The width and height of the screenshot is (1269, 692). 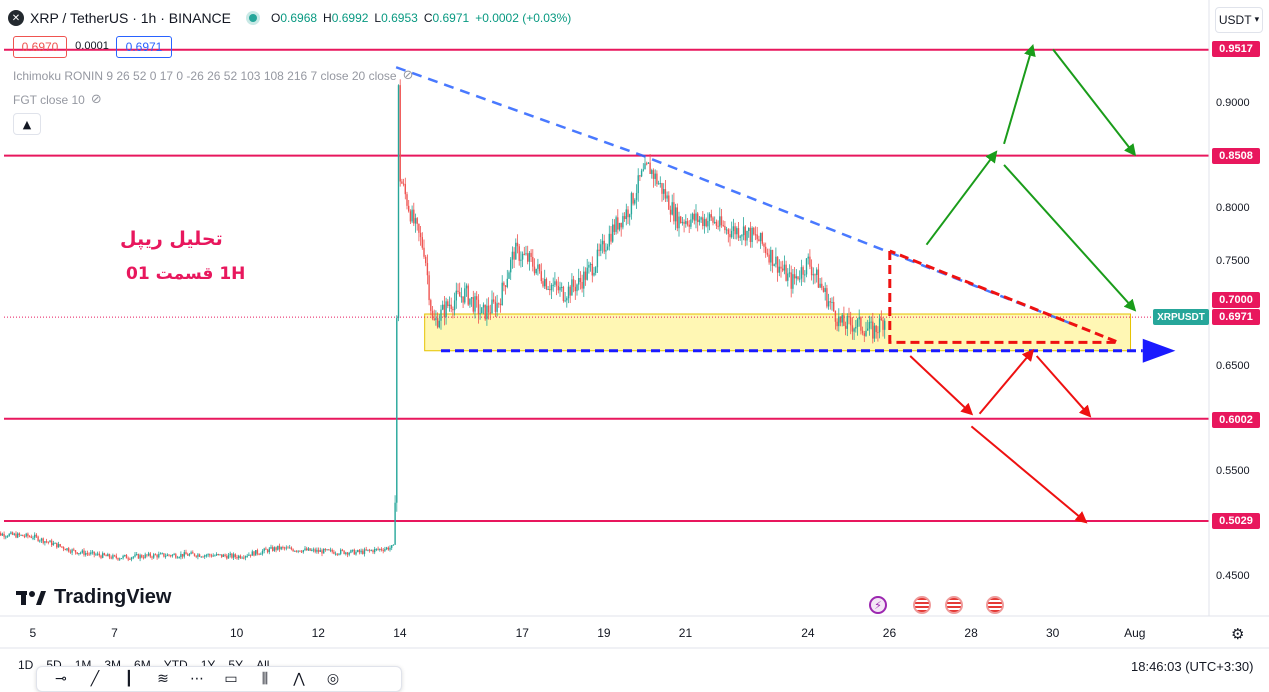 What do you see at coordinates (61, 679) in the screenshot?
I see `horizontal-line-icon: ⊸` at bounding box center [61, 679].